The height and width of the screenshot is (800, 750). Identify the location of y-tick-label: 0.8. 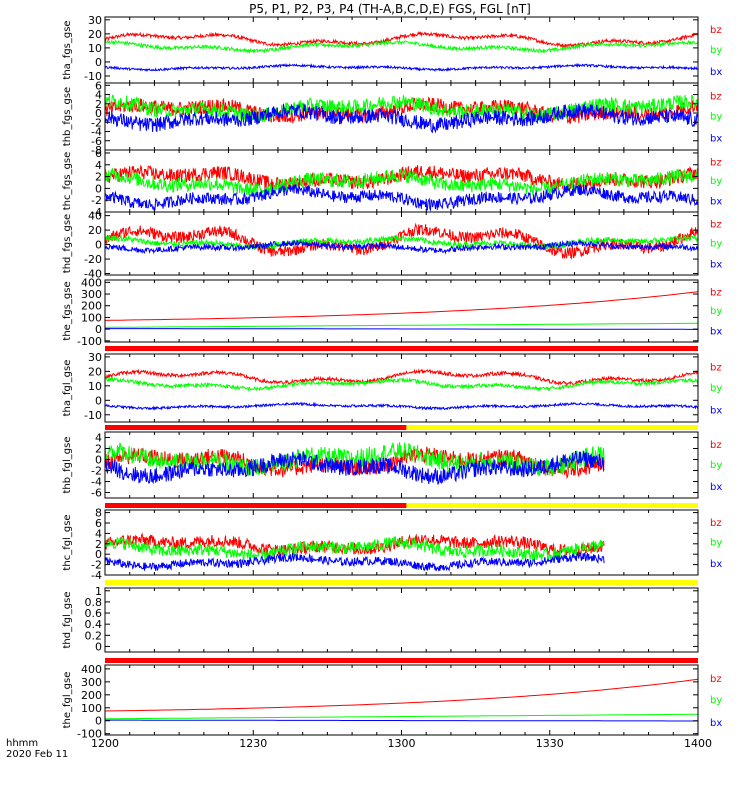
(94, 602).